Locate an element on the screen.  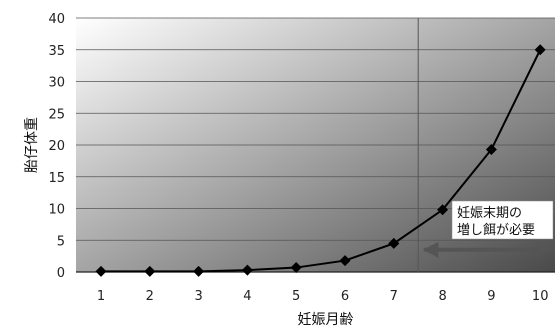
x-tick-8: 8 is located at coordinates (442, 296).